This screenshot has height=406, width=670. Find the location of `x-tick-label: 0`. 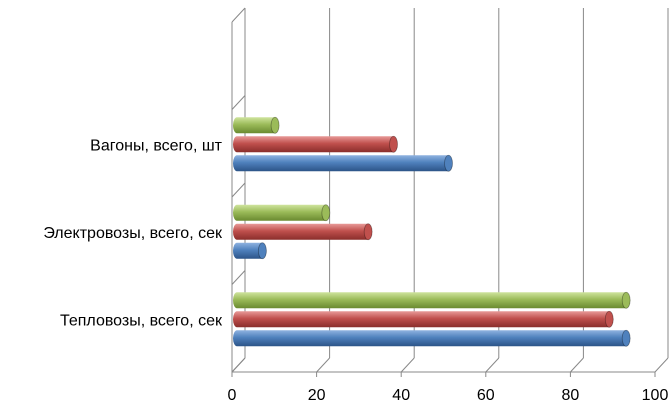

x-tick-label: 0 is located at coordinates (232, 394).